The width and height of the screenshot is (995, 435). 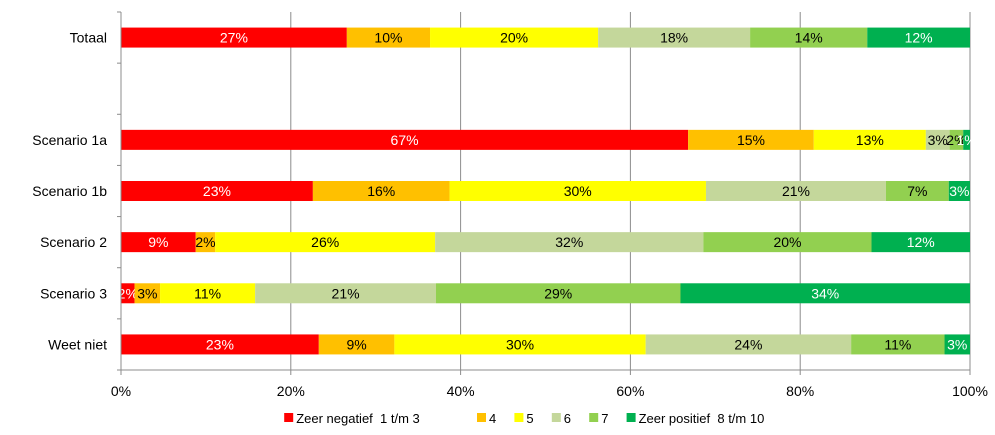 I want to click on legend-label: Zeer negatief 1 t/m 3, so click(x=358, y=418).